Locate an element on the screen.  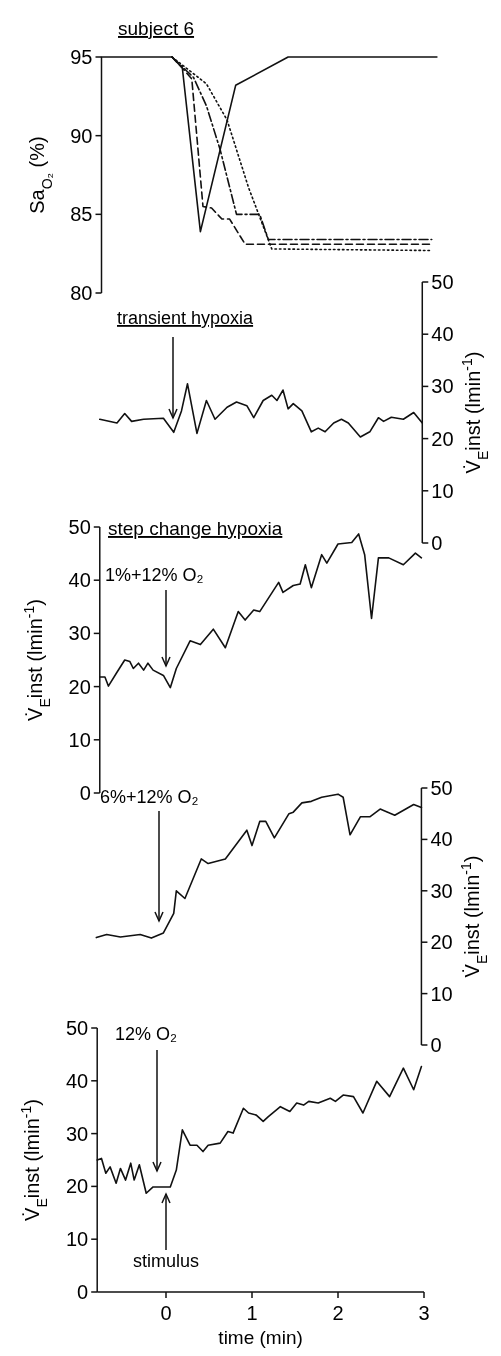
x-tick-label: 3 is located at coordinates (424, 1313).